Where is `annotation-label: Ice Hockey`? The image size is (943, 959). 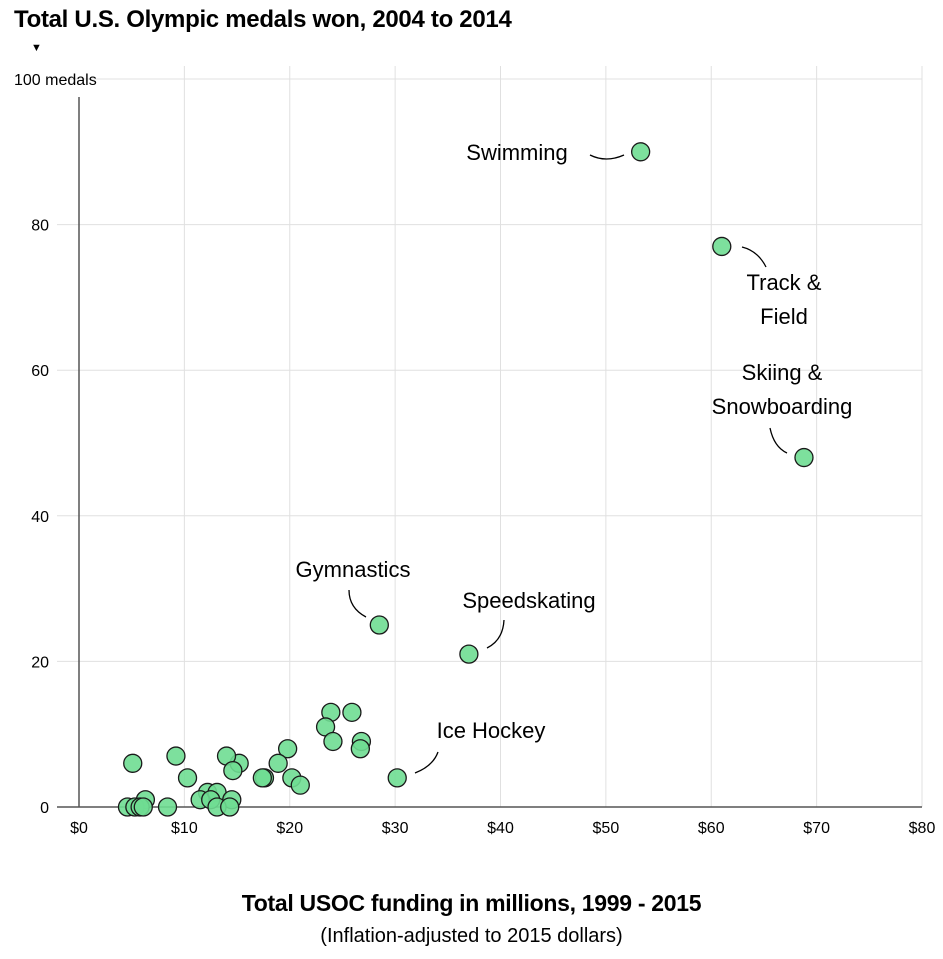
annotation-label: Ice Hockey is located at coordinates (491, 730).